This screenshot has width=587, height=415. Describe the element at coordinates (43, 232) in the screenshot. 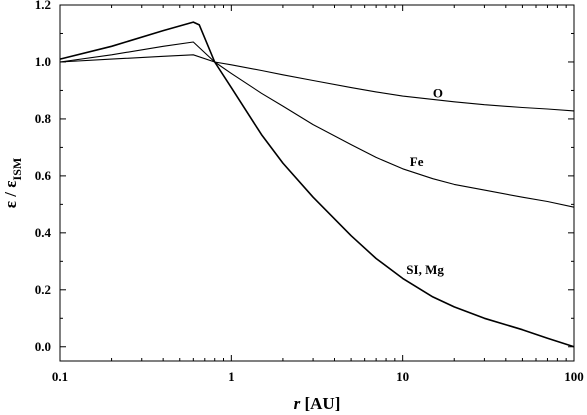

I see `y-tick-label: 0.4` at that location.